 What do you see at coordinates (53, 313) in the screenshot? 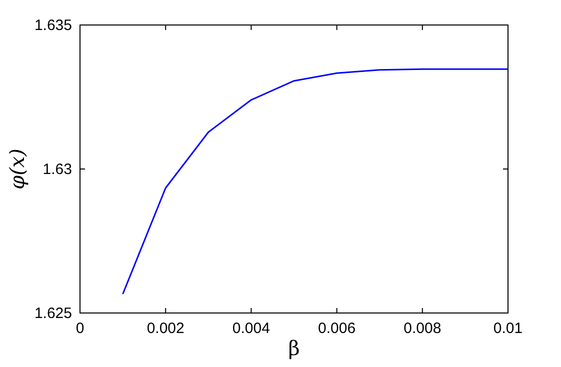
I see `y-tick-label: 1.625` at bounding box center [53, 313].